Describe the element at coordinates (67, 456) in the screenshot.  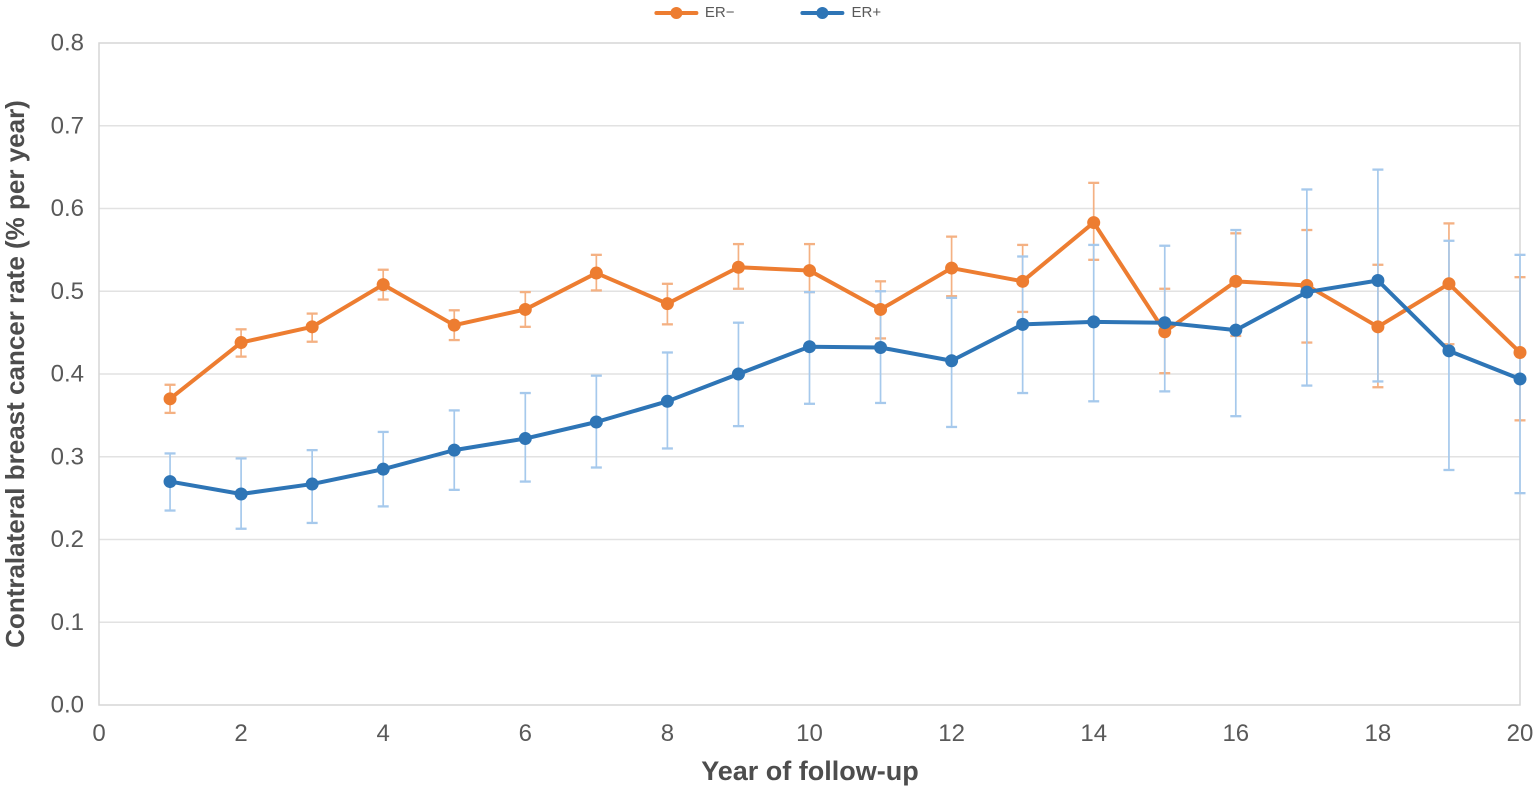
I see `svg-text: 0.3` at that location.